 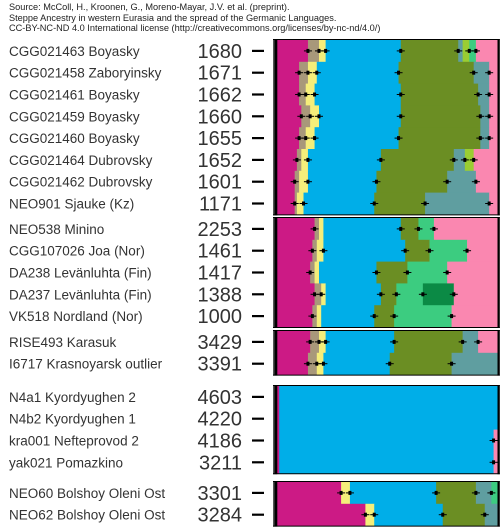 What do you see at coordinates (81, 160) in the screenshot?
I see `sample-label: CGG021464 Dubrovsky` at bounding box center [81, 160].